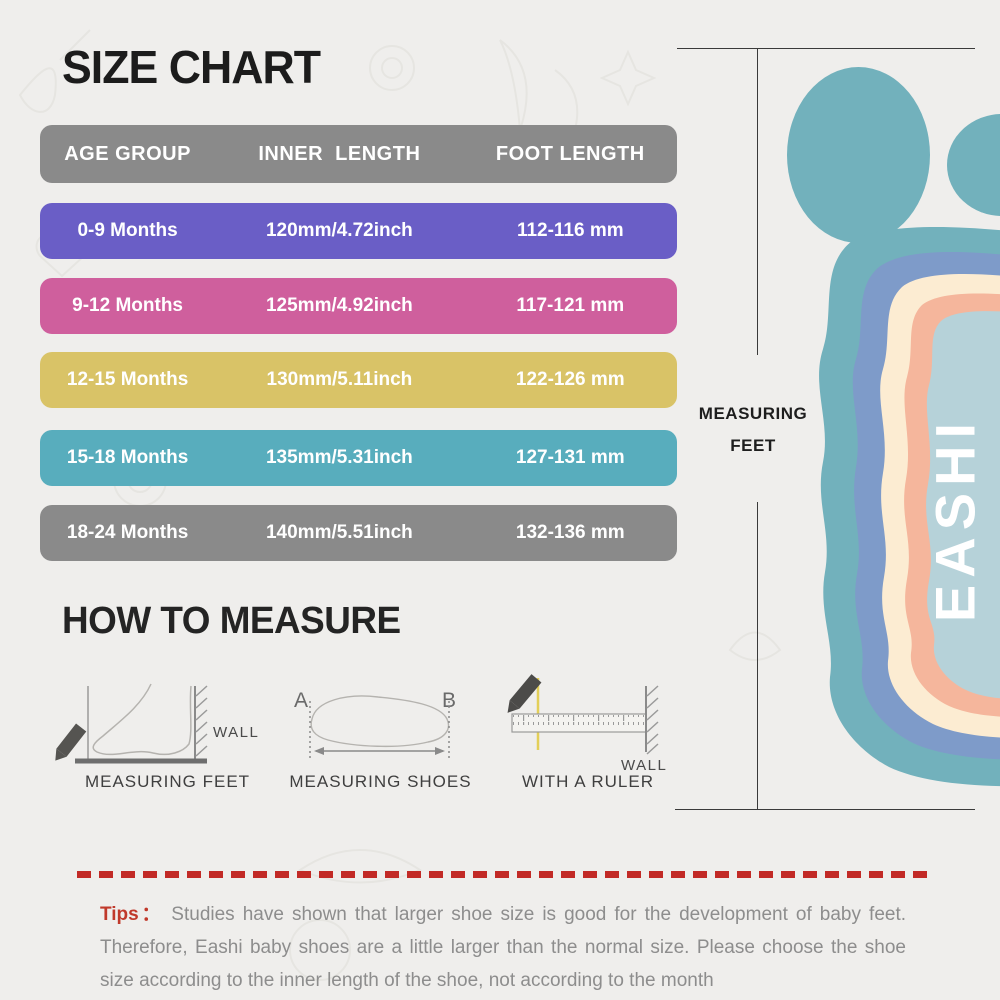 The image size is (1000, 1000). Describe the element at coordinates (587, 724) in the screenshot. I see `with-a-ruler-diagram: WALL` at that location.